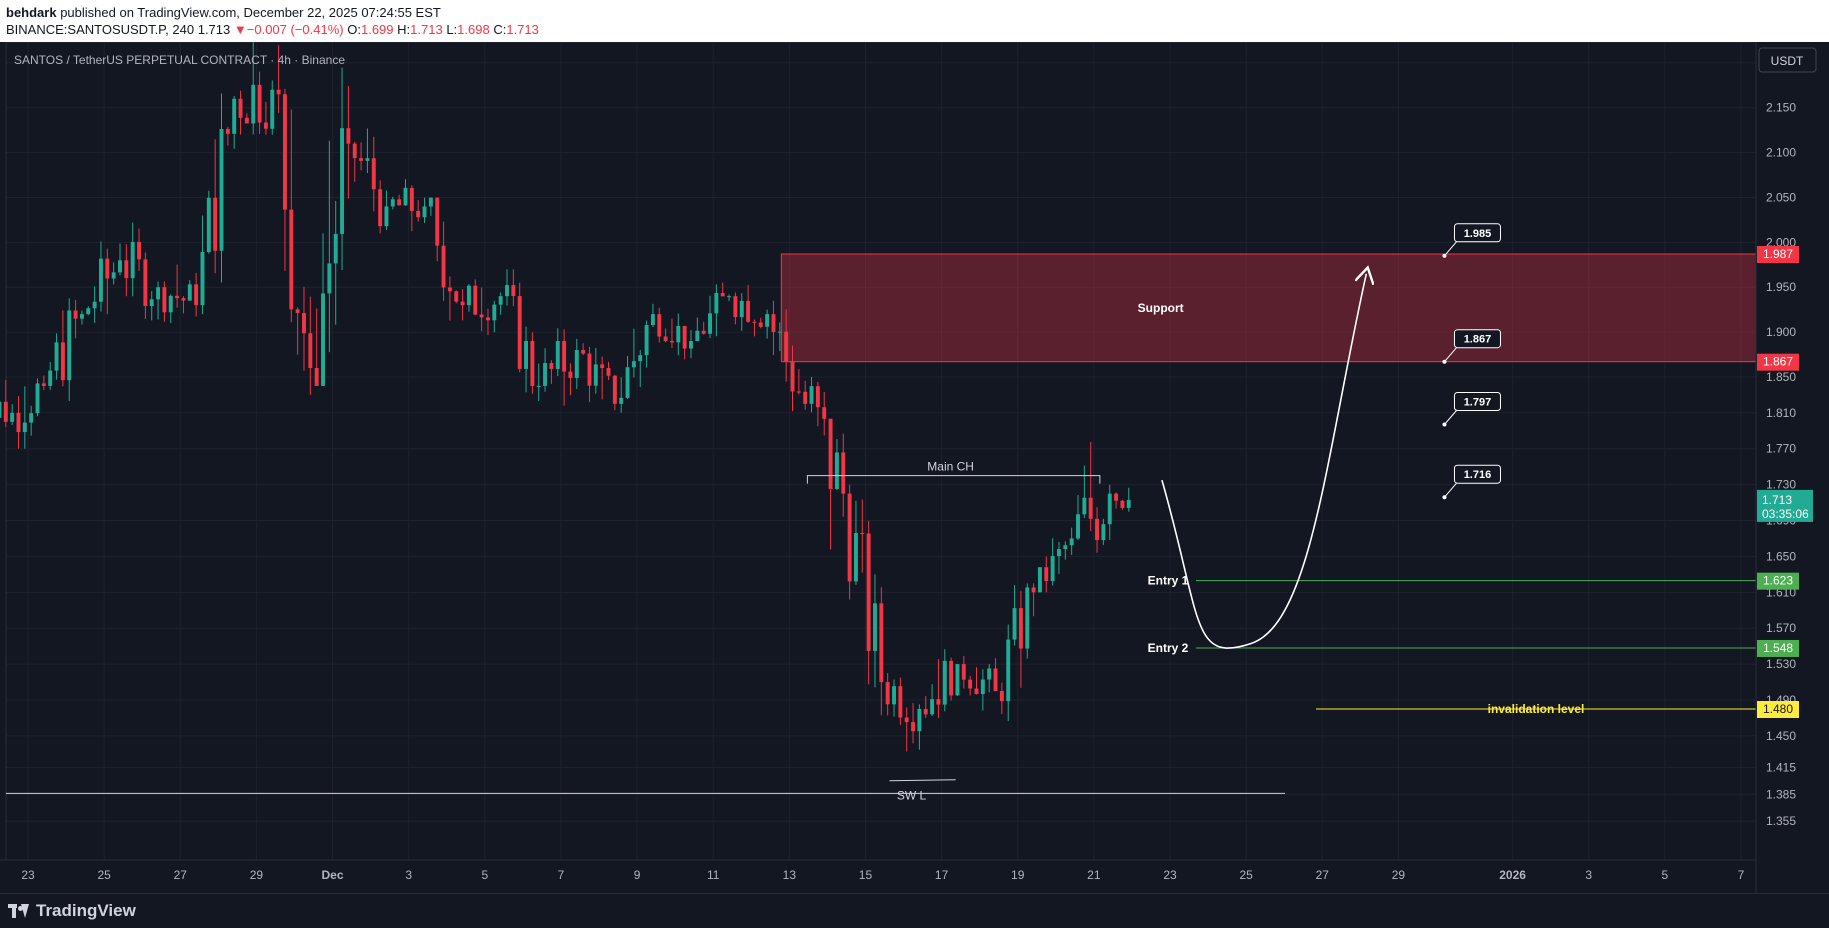 The height and width of the screenshot is (928, 1829). Describe the element at coordinates (1778, 581) in the screenshot. I see `price-tag-label: 1.623` at that location.